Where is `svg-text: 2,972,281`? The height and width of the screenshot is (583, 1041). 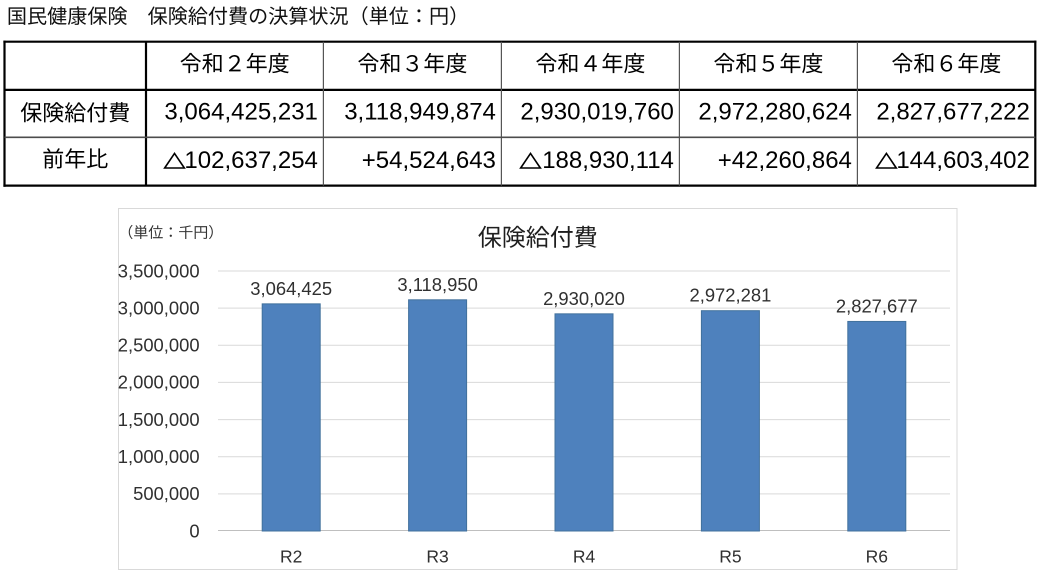
svg-text: 2,972,281 is located at coordinates (730, 295).